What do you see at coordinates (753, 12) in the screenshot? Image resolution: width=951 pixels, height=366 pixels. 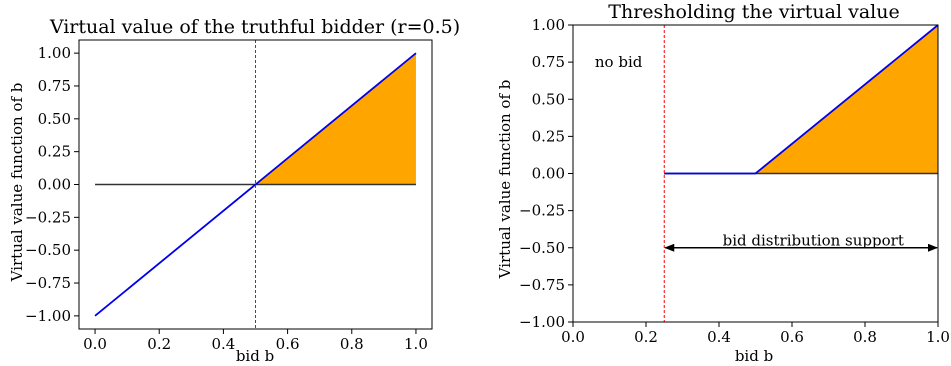 I see `chart-title: Thresholding the virtual value` at bounding box center [753, 12].